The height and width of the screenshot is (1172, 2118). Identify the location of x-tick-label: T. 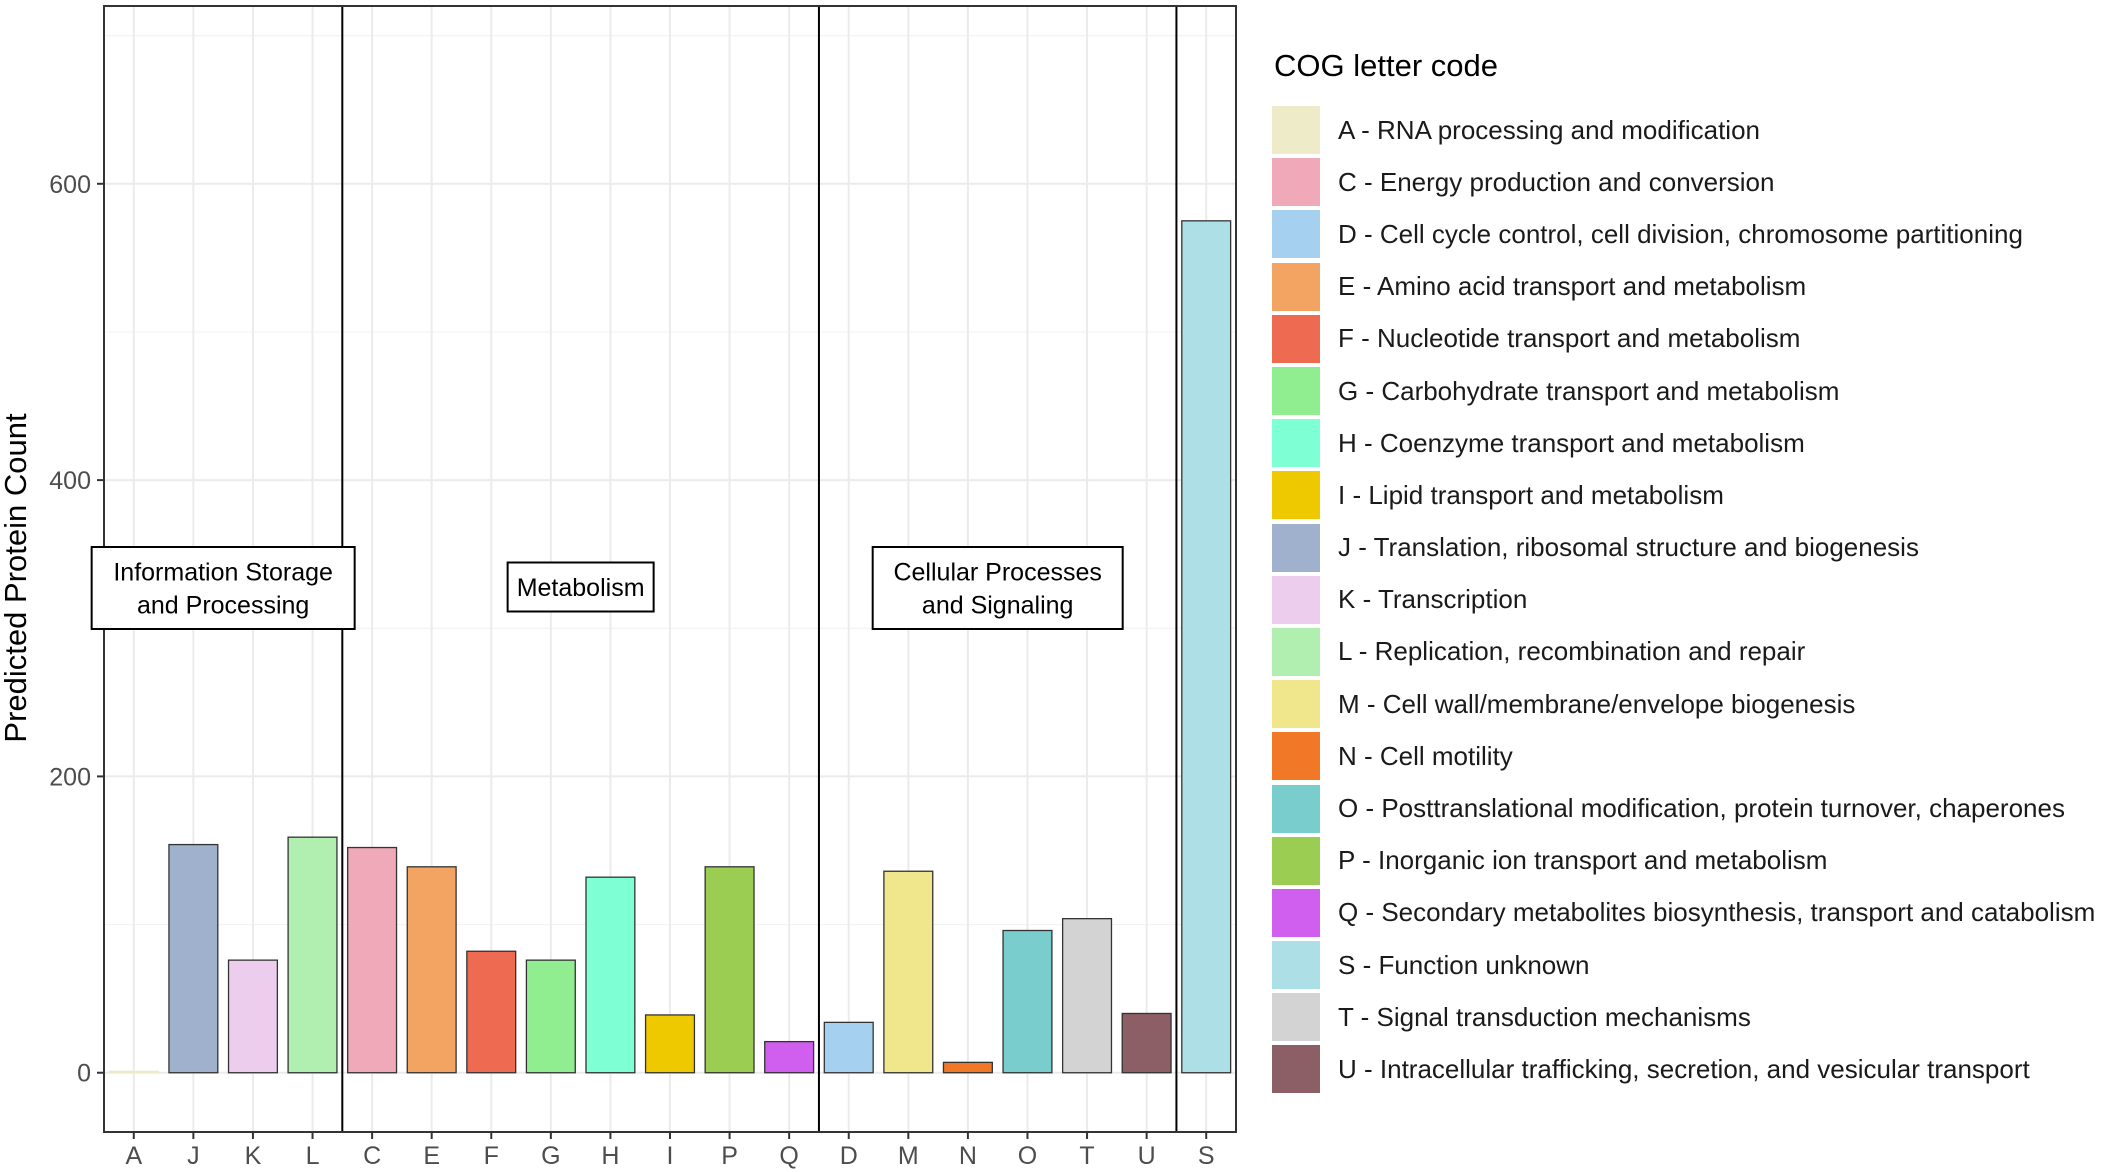
(1086, 1156).